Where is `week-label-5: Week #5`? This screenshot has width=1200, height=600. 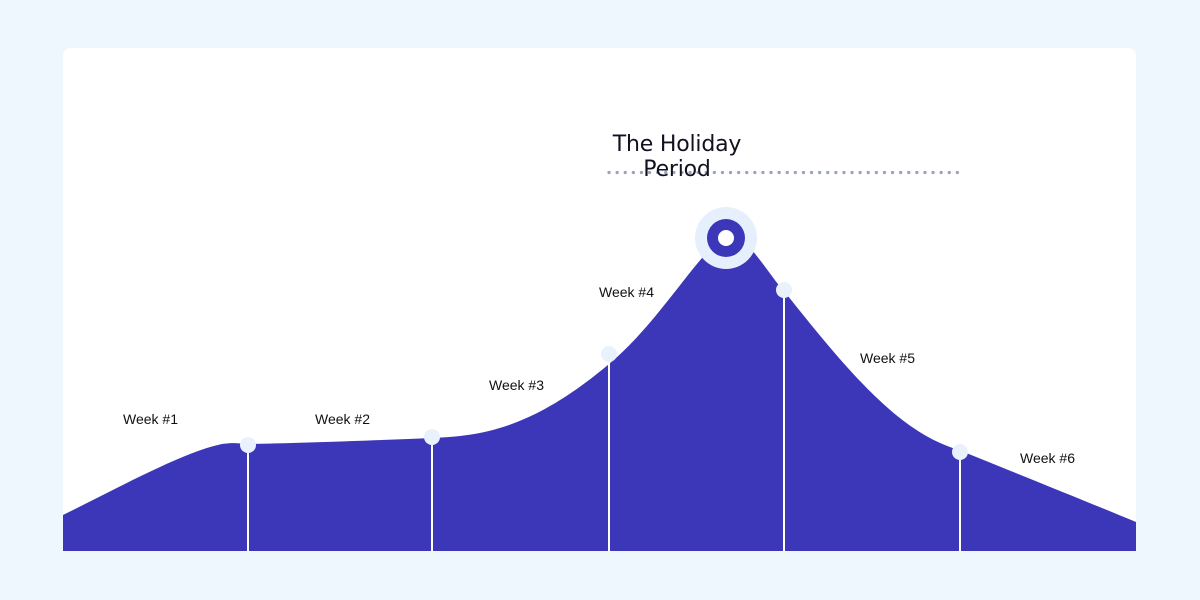 week-label-5: Week #5 is located at coordinates (887, 358).